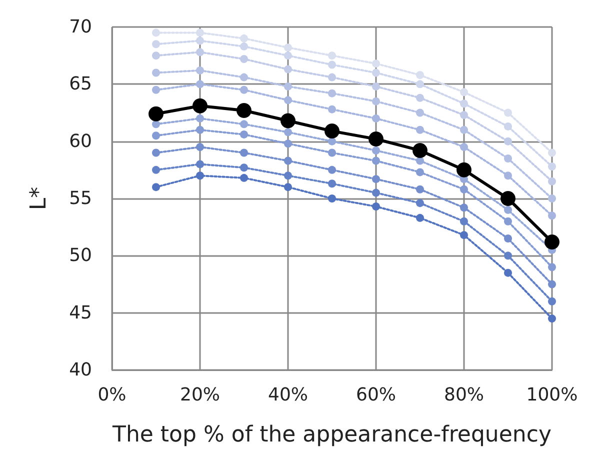  Describe the element at coordinates (332, 435) in the screenshot. I see `x-axis-title: The top % of the appearance-frequency` at that location.